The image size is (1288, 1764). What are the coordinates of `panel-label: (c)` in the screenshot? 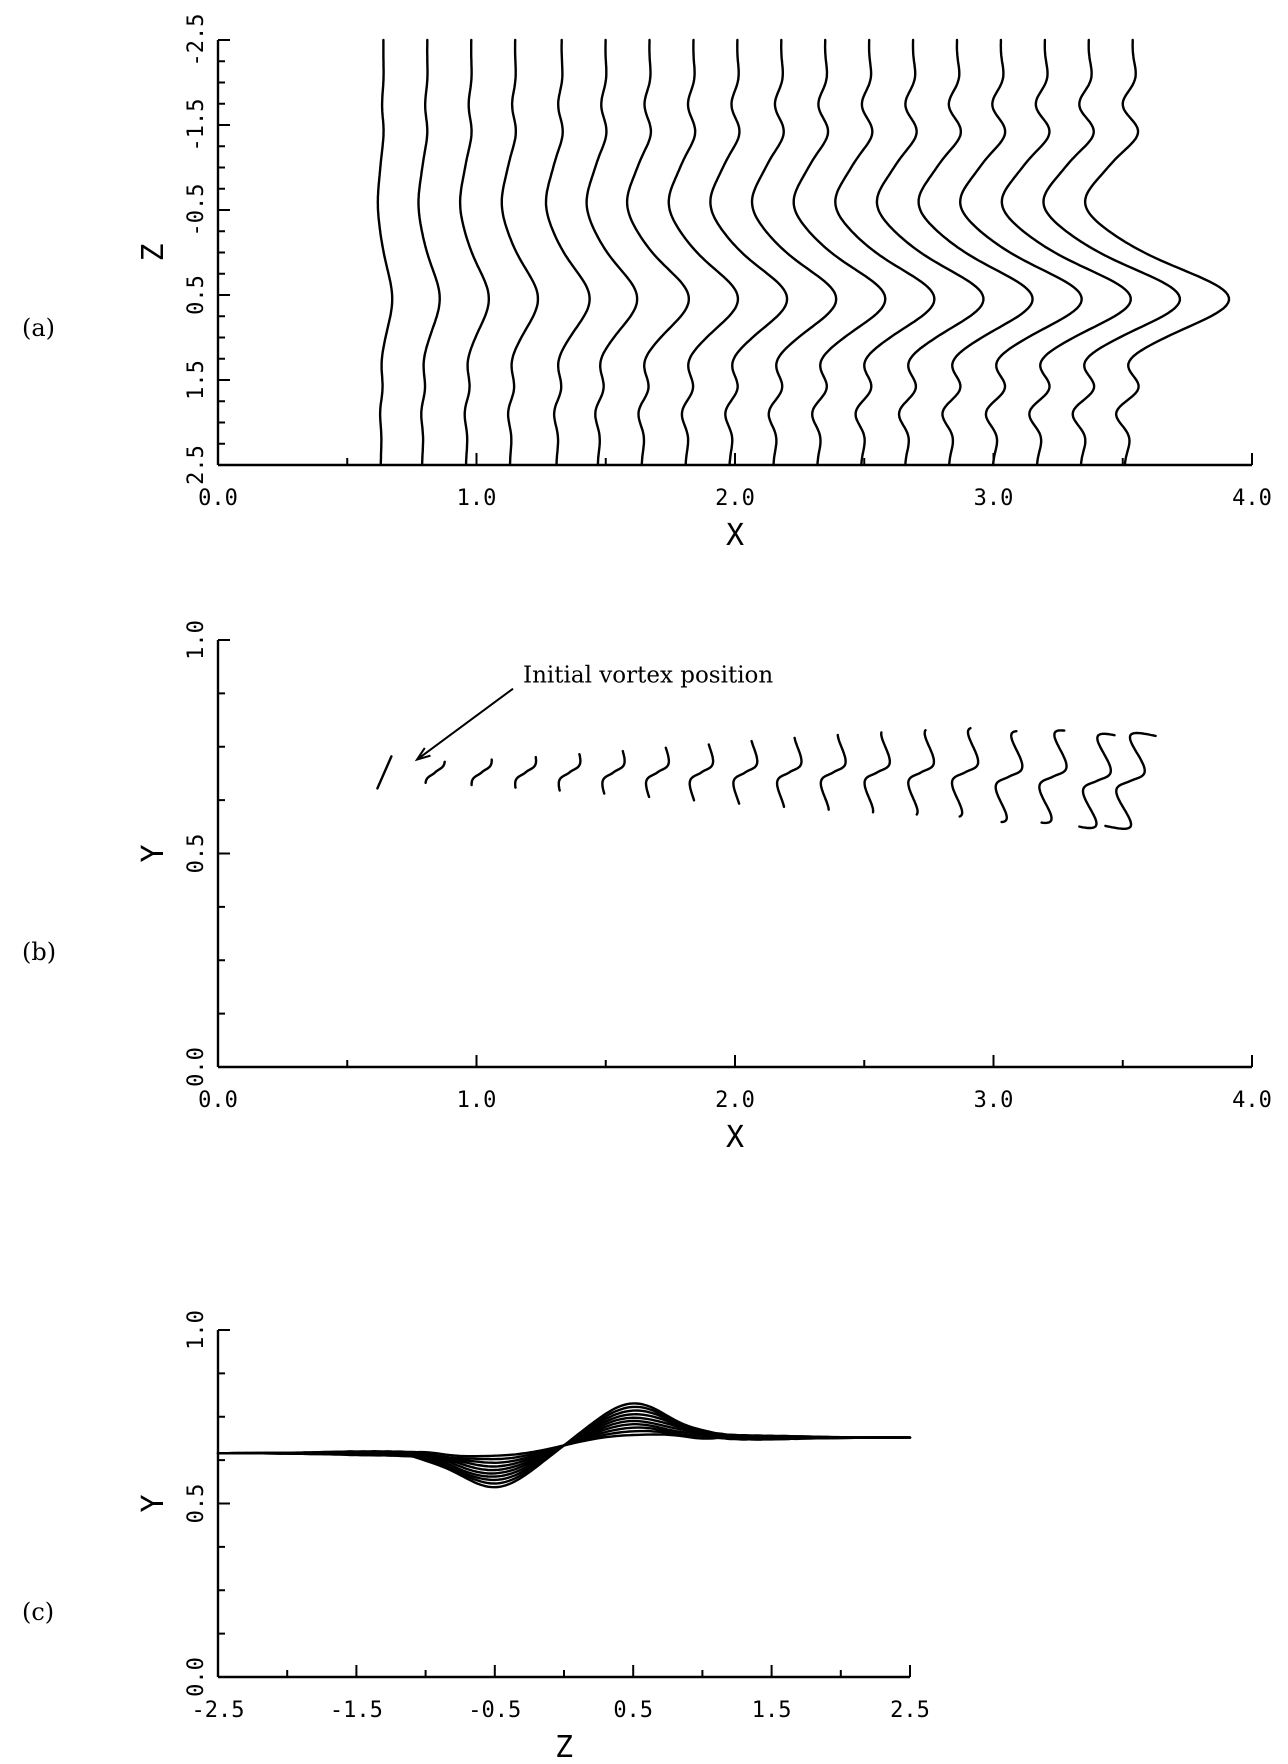 It's located at (38, 1612).